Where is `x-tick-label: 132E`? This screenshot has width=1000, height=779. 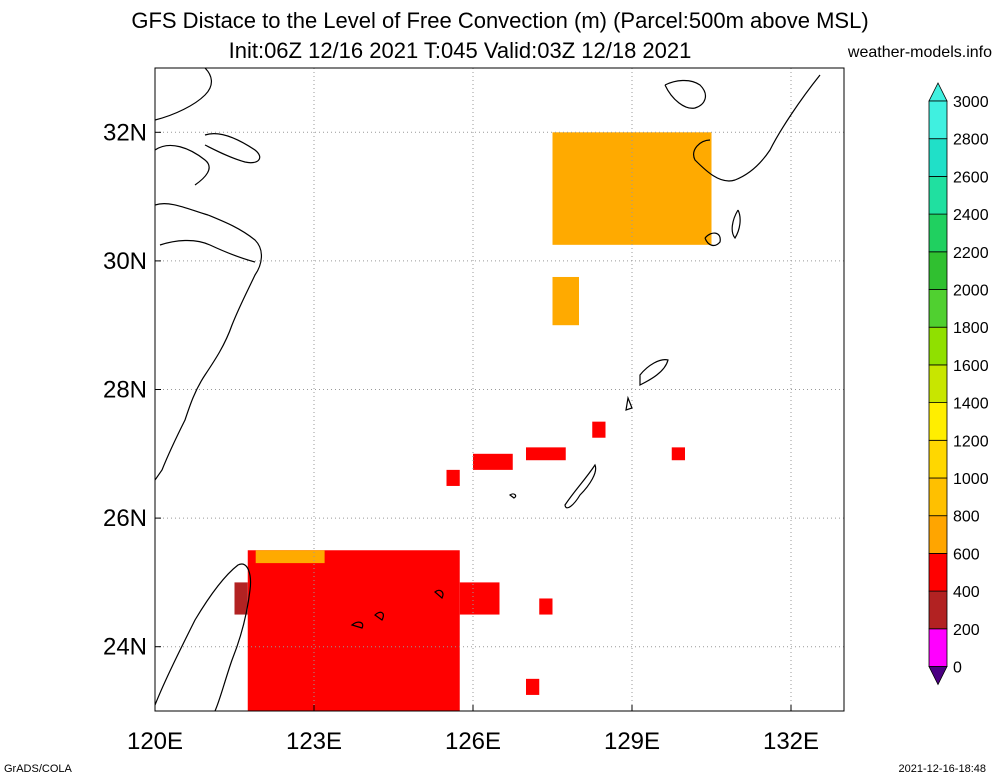 x-tick-label: 132E is located at coordinates (791, 741).